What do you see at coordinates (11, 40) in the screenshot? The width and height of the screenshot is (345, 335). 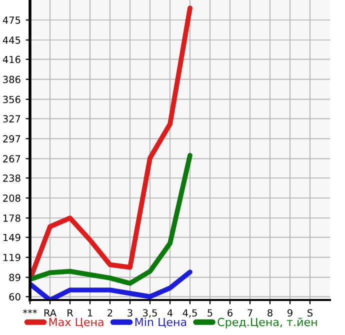 I see `y-tick-label: 445` at bounding box center [11, 40].